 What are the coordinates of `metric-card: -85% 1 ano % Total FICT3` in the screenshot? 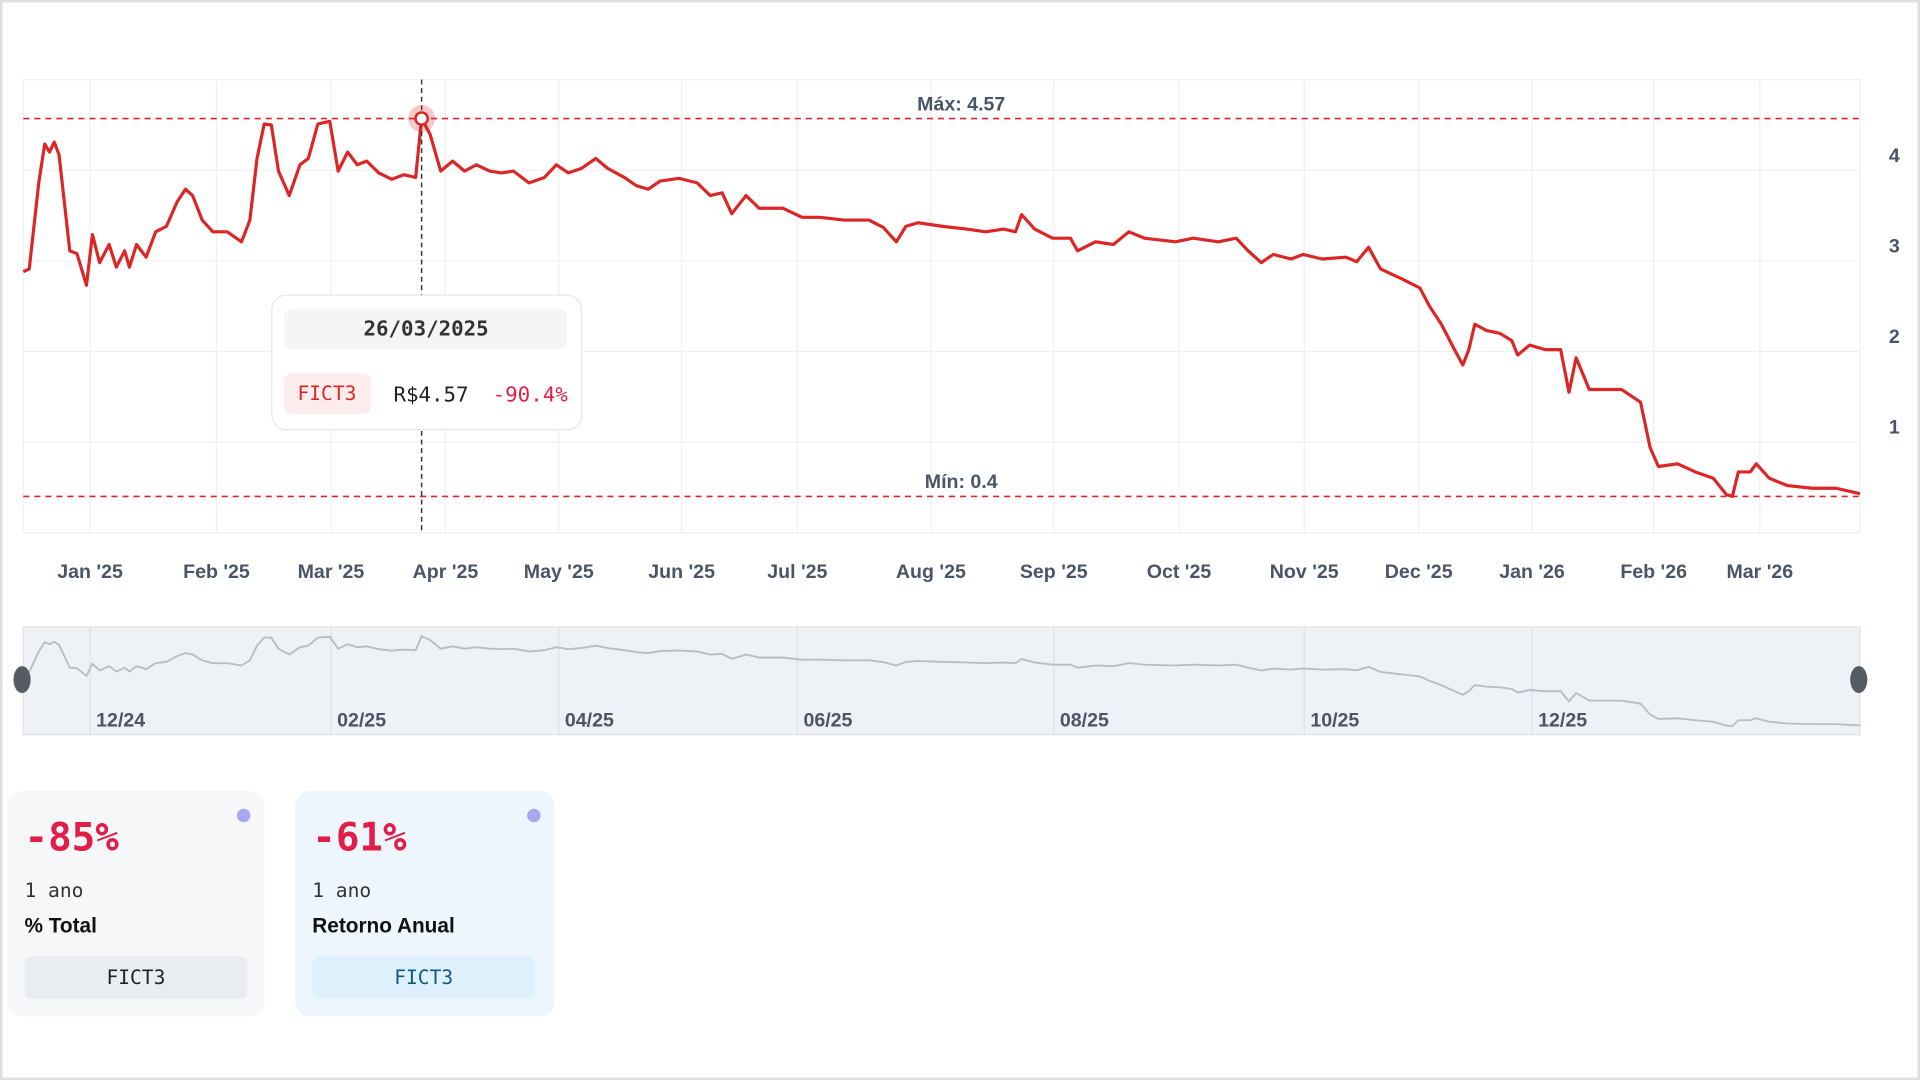 It's located at (136, 904).